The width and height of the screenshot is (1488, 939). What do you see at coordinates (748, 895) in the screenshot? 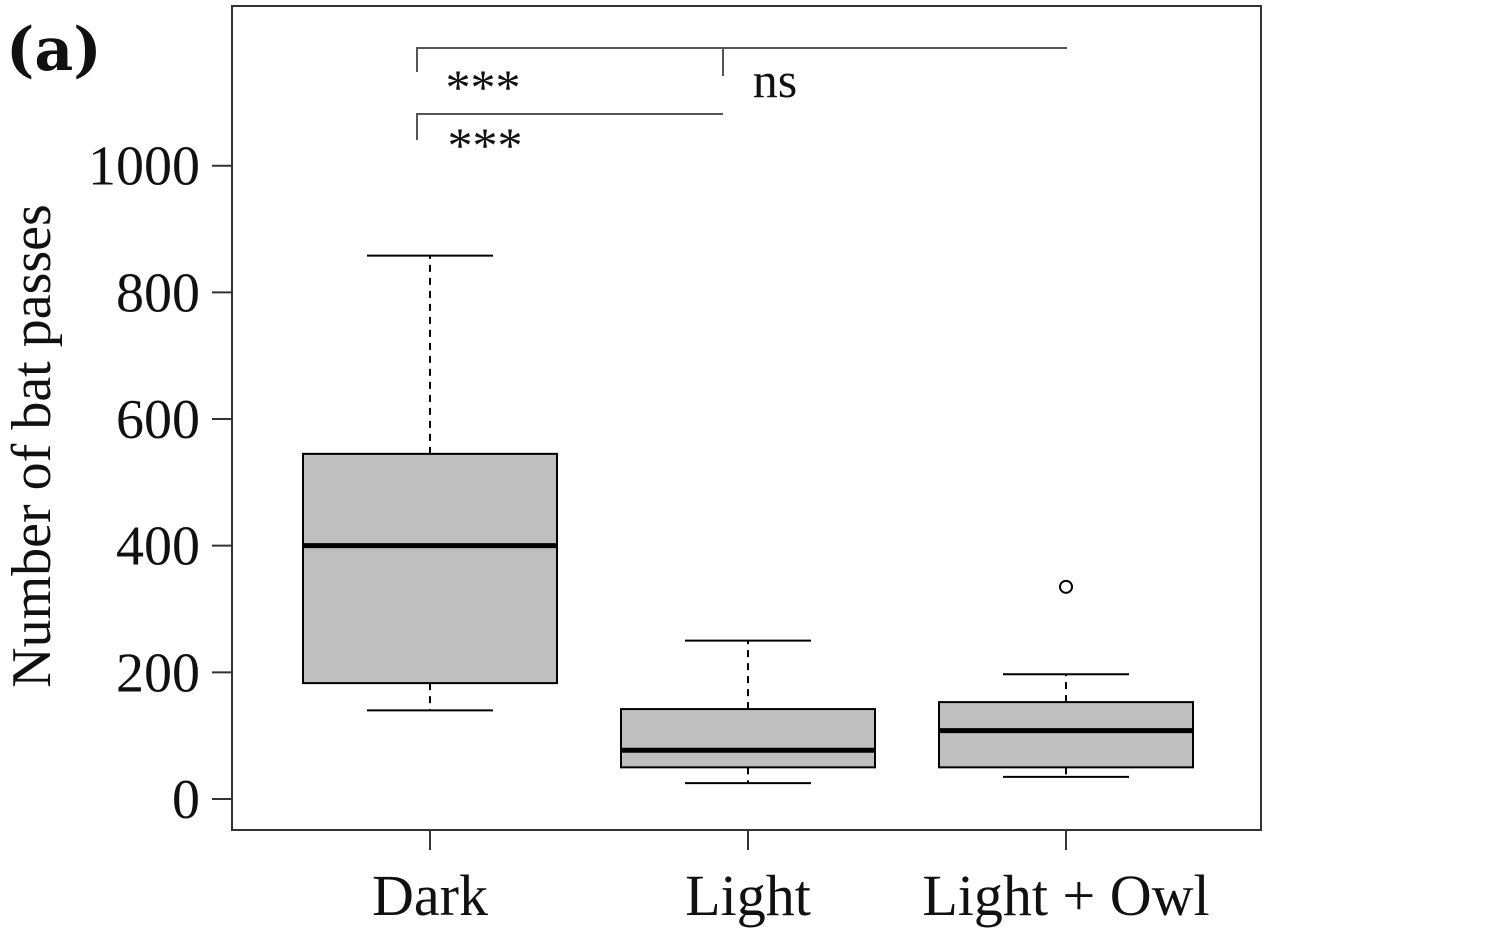
I see `x-tick-label-light: Light` at bounding box center [748, 895].